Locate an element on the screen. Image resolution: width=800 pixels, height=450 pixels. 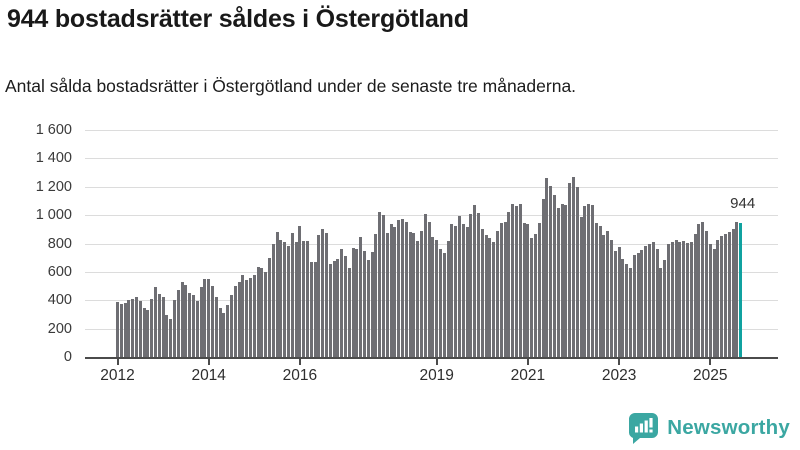
x-axis-tick-label: 2025 is located at coordinates (710, 375).